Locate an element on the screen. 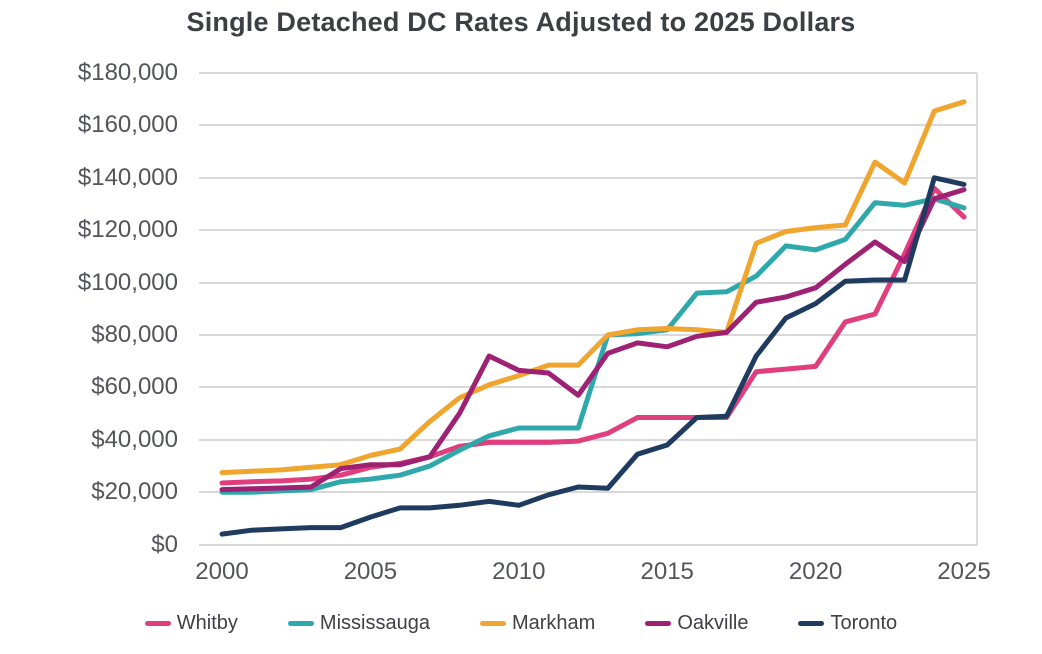  x-axis-tick-label: 2005 is located at coordinates (370, 571).